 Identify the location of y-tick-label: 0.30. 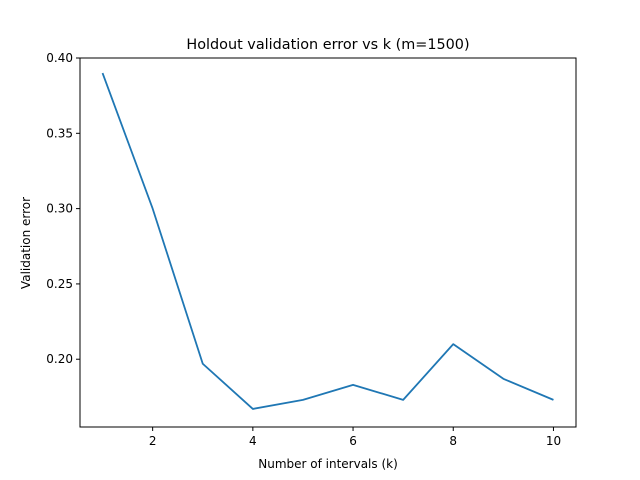
(59, 209).